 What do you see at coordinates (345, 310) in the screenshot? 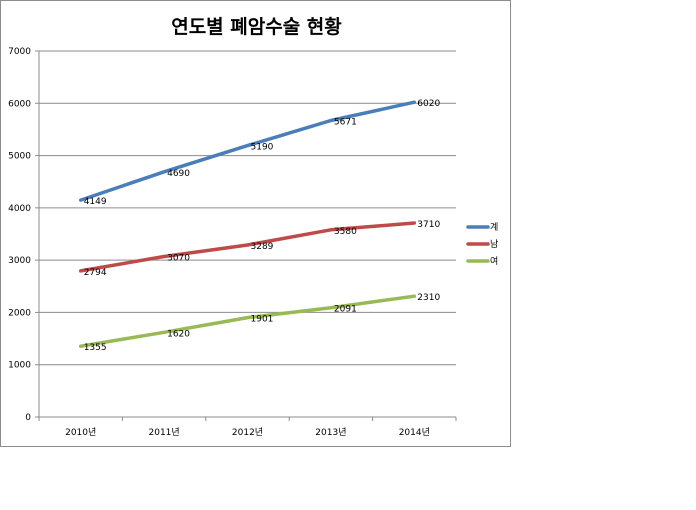
I see `data-label: 2091` at bounding box center [345, 310].